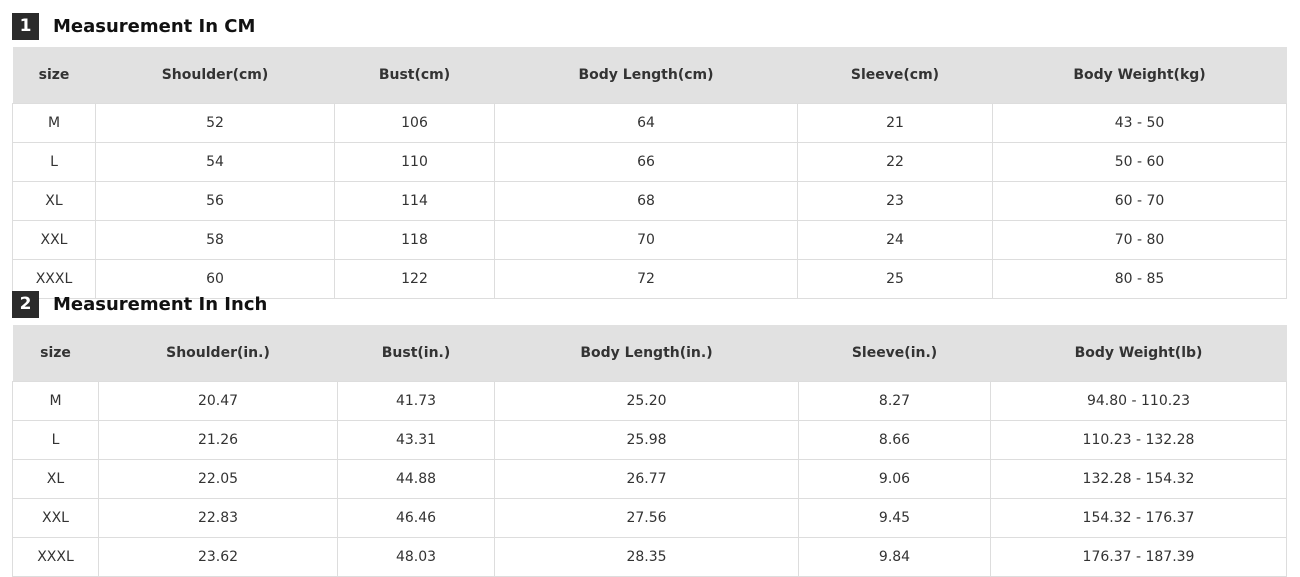 The width and height of the screenshot is (1300, 577). Describe the element at coordinates (416, 353) in the screenshot. I see `column-header: Bust(in.)` at that location.